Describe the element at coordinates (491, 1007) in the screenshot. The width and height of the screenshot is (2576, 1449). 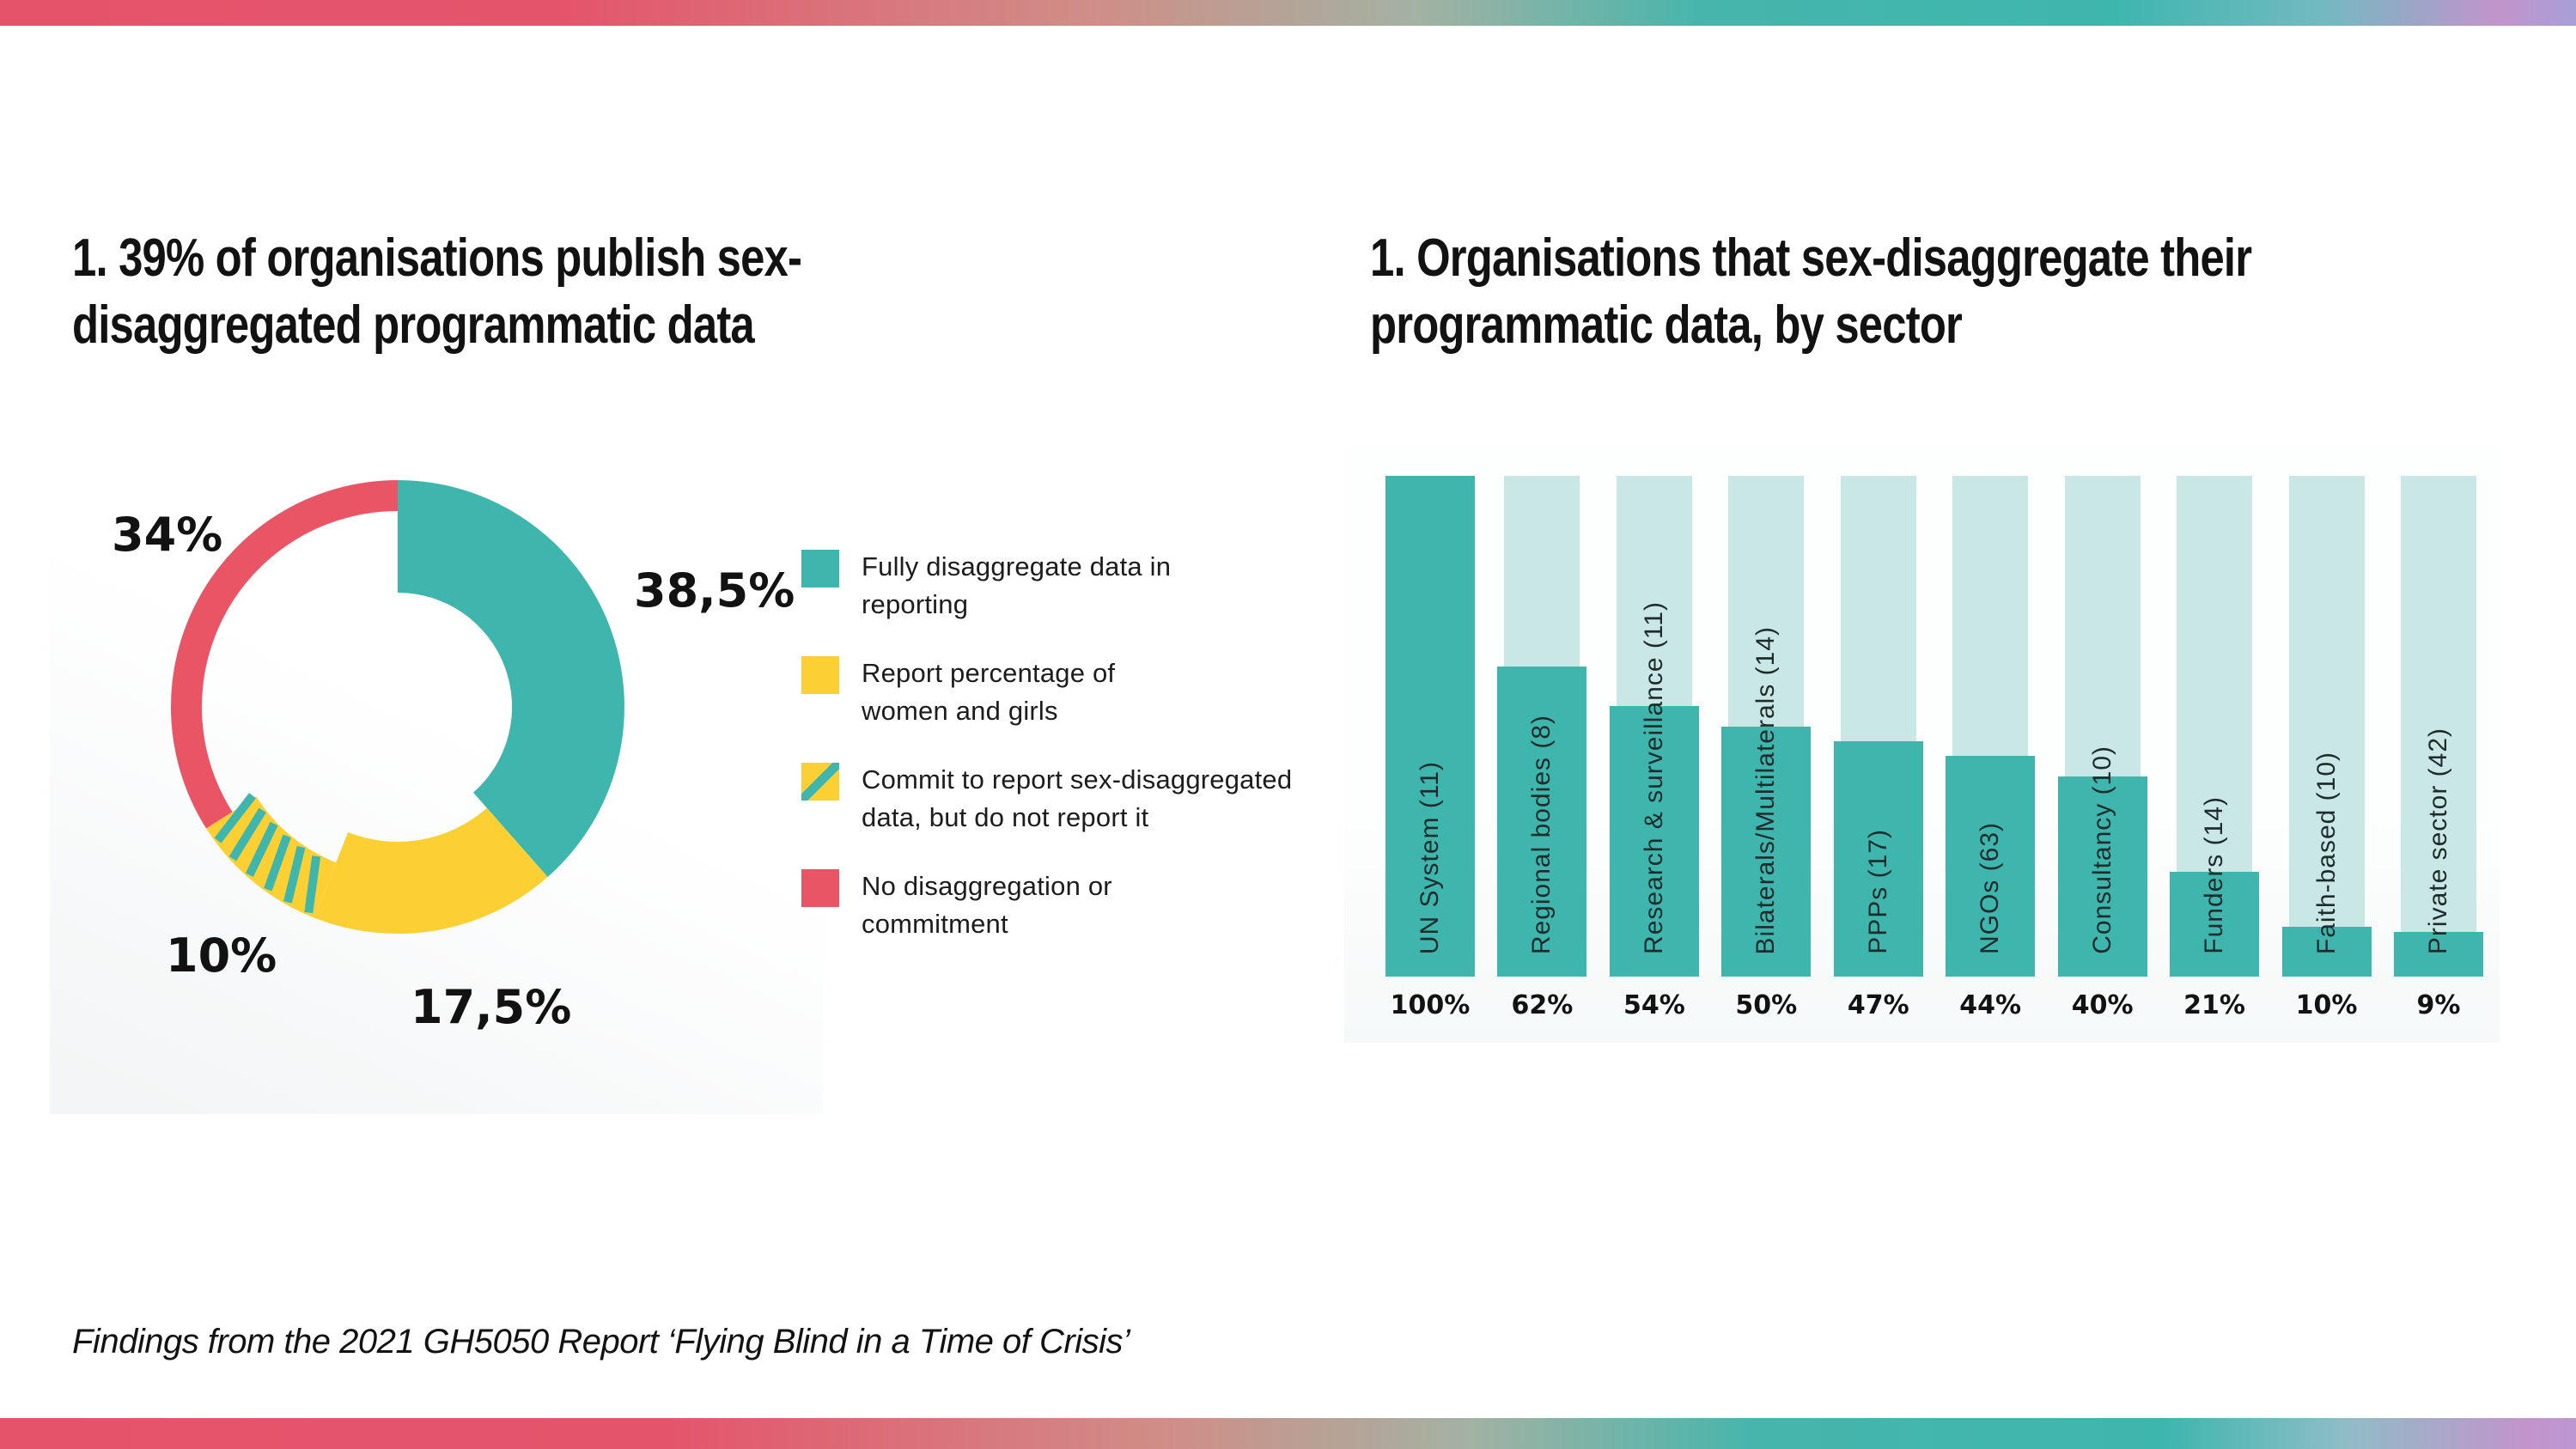
I see `donut-value-label-report-percentage: 17,5%` at that location.